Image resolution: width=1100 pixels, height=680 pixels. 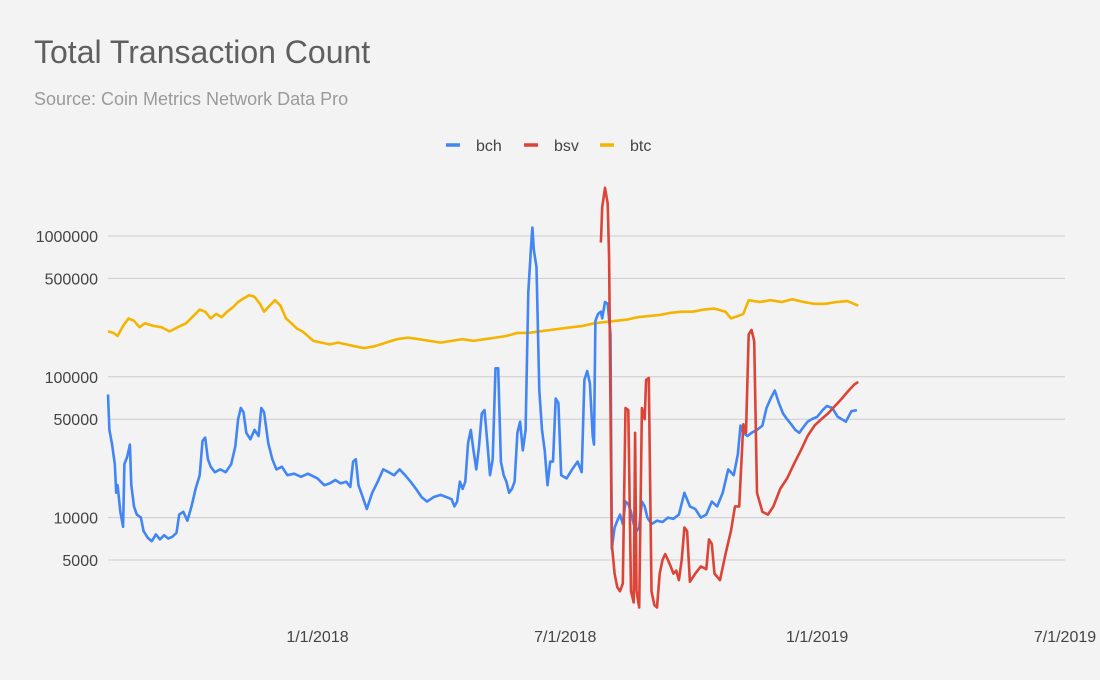 What do you see at coordinates (565, 637) in the screenshot?
I see `x-tick-label: 7/1/2018` at bounding box center [565, 637].